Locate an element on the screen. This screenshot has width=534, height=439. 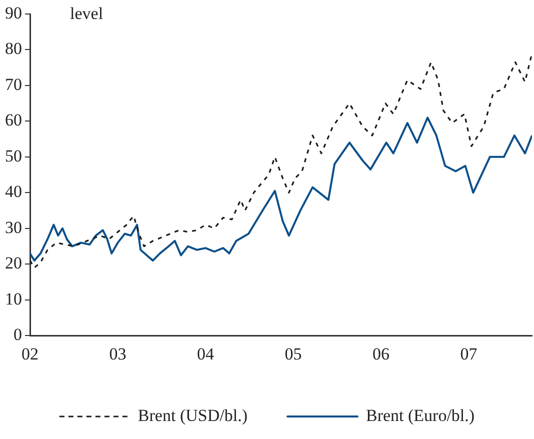
y-tick-label: 30 is located at coordinates (13, 227).